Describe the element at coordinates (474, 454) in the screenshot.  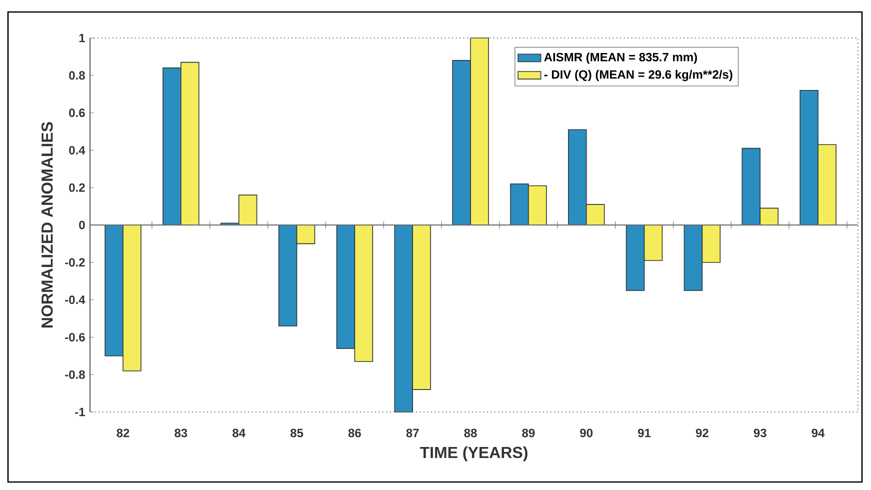
I see `x-axis-title: TIME (YEARS)` at that location.